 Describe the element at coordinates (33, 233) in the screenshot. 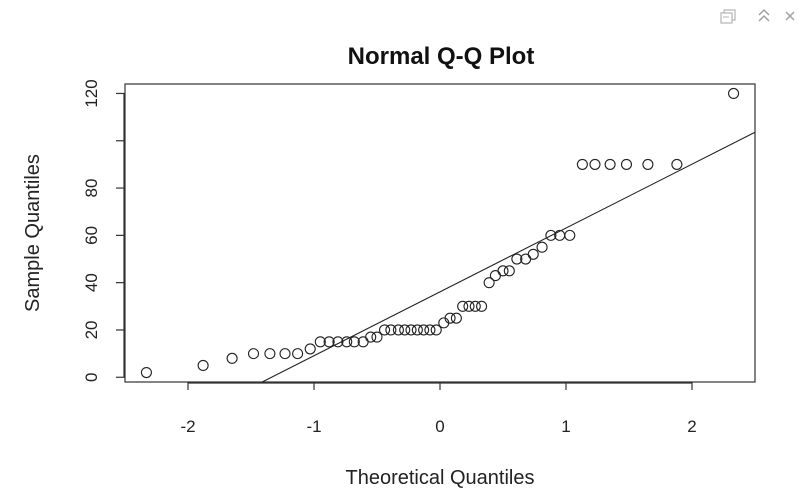

I see `y-axis-title: Sample Quantiles` at that location.